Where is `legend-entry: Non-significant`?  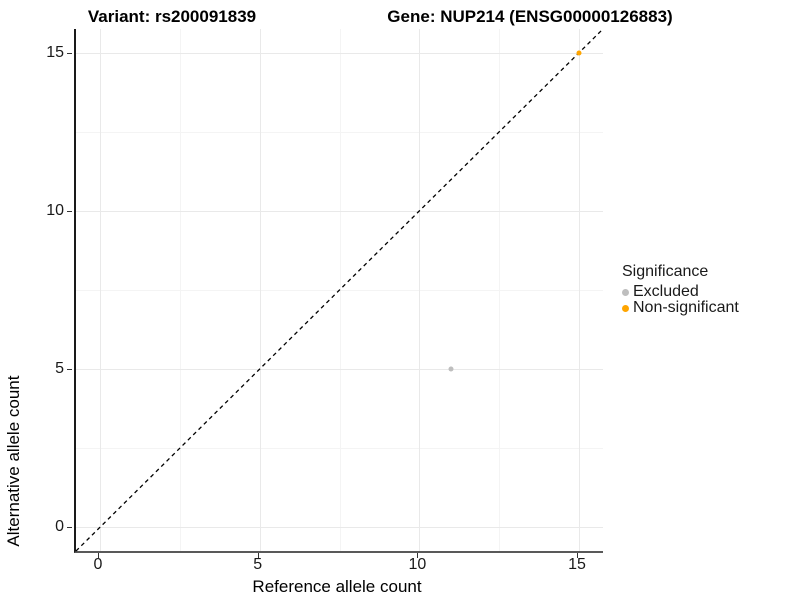
legend-entry: Non-significant is located at coordinates (680, 307).